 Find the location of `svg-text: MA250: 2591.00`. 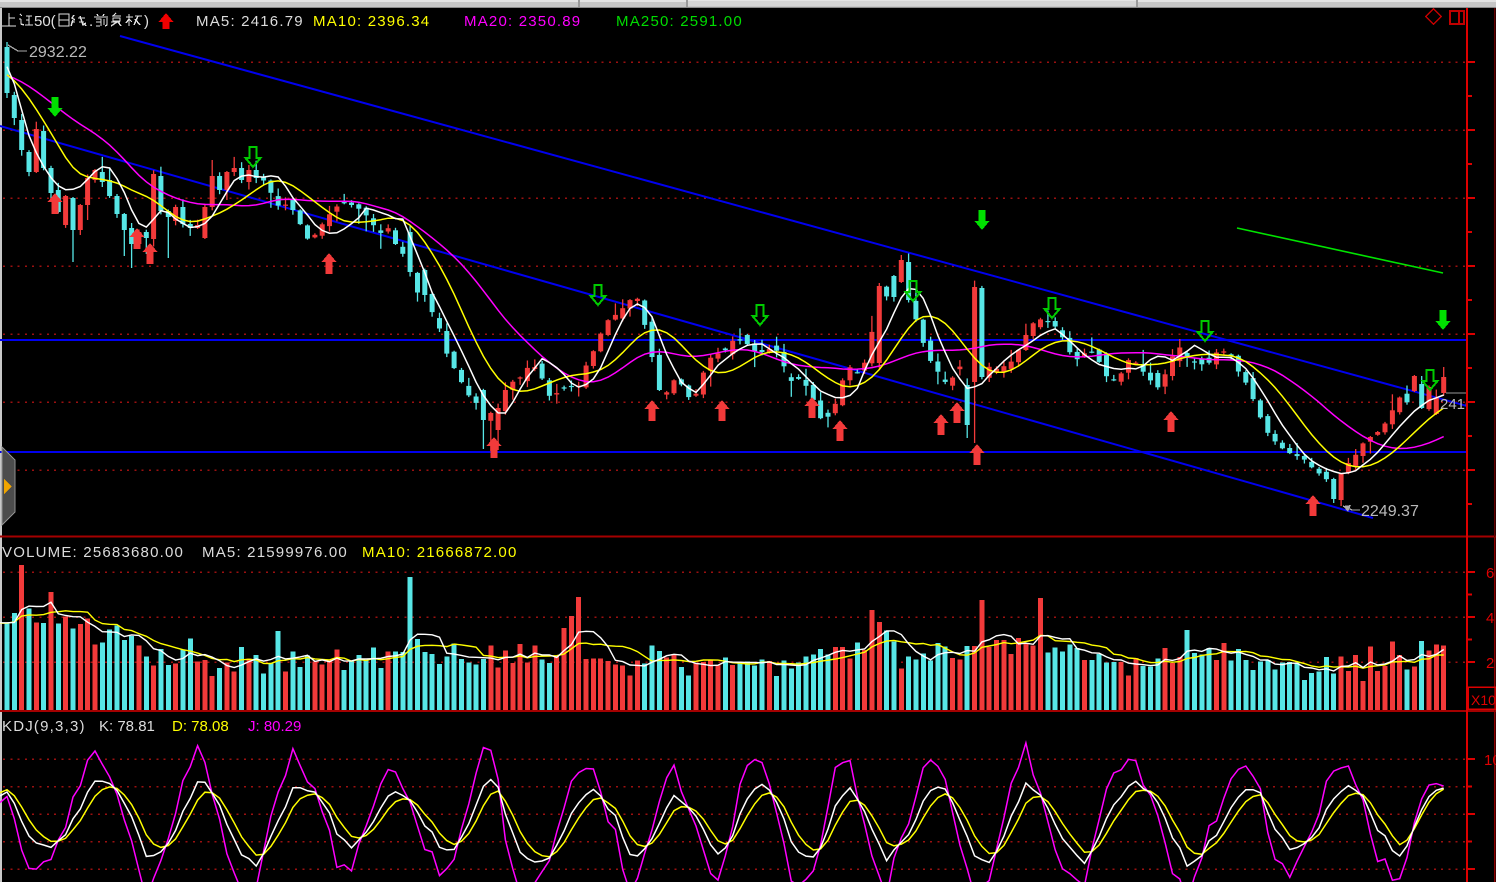

svg-text: MA250: 2591.00 is located at coordinates (679, 21).